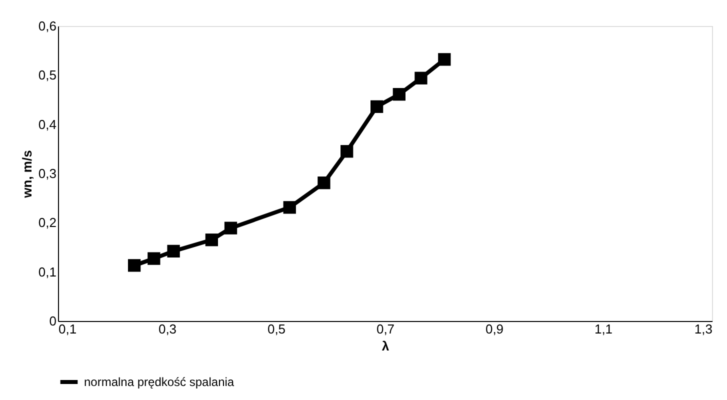 The width and height of the screenshot is (727, 400). I want to click on x-tick-label: 0,7, so click(385, 329).